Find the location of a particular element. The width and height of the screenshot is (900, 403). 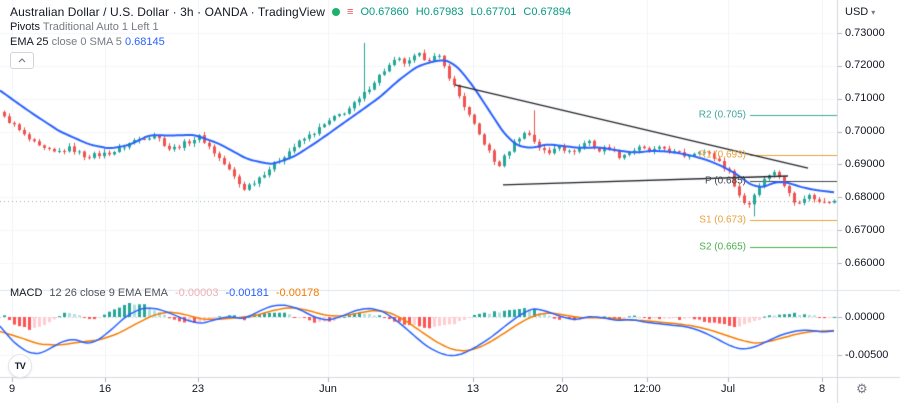

pivot-level-label: R2 (0.705) is located at coordinates (722, 115).